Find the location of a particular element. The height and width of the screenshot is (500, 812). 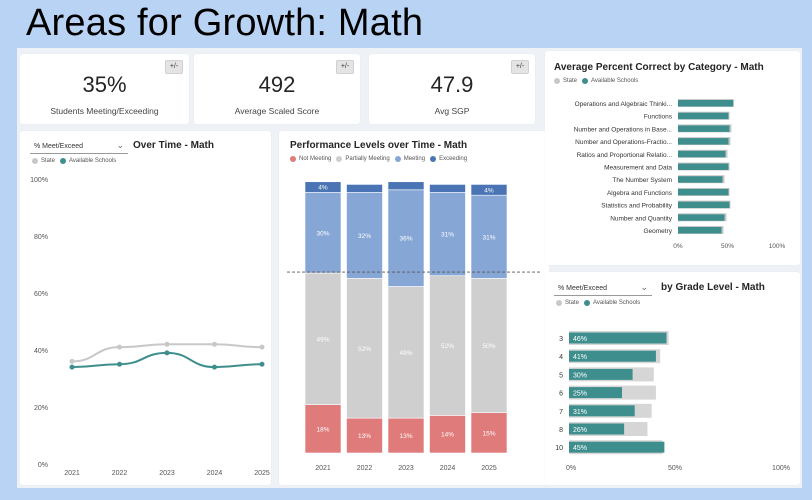

kpi-card-sgp: +/- 47.9 Avg SGP is located at coordinates (452, 89).